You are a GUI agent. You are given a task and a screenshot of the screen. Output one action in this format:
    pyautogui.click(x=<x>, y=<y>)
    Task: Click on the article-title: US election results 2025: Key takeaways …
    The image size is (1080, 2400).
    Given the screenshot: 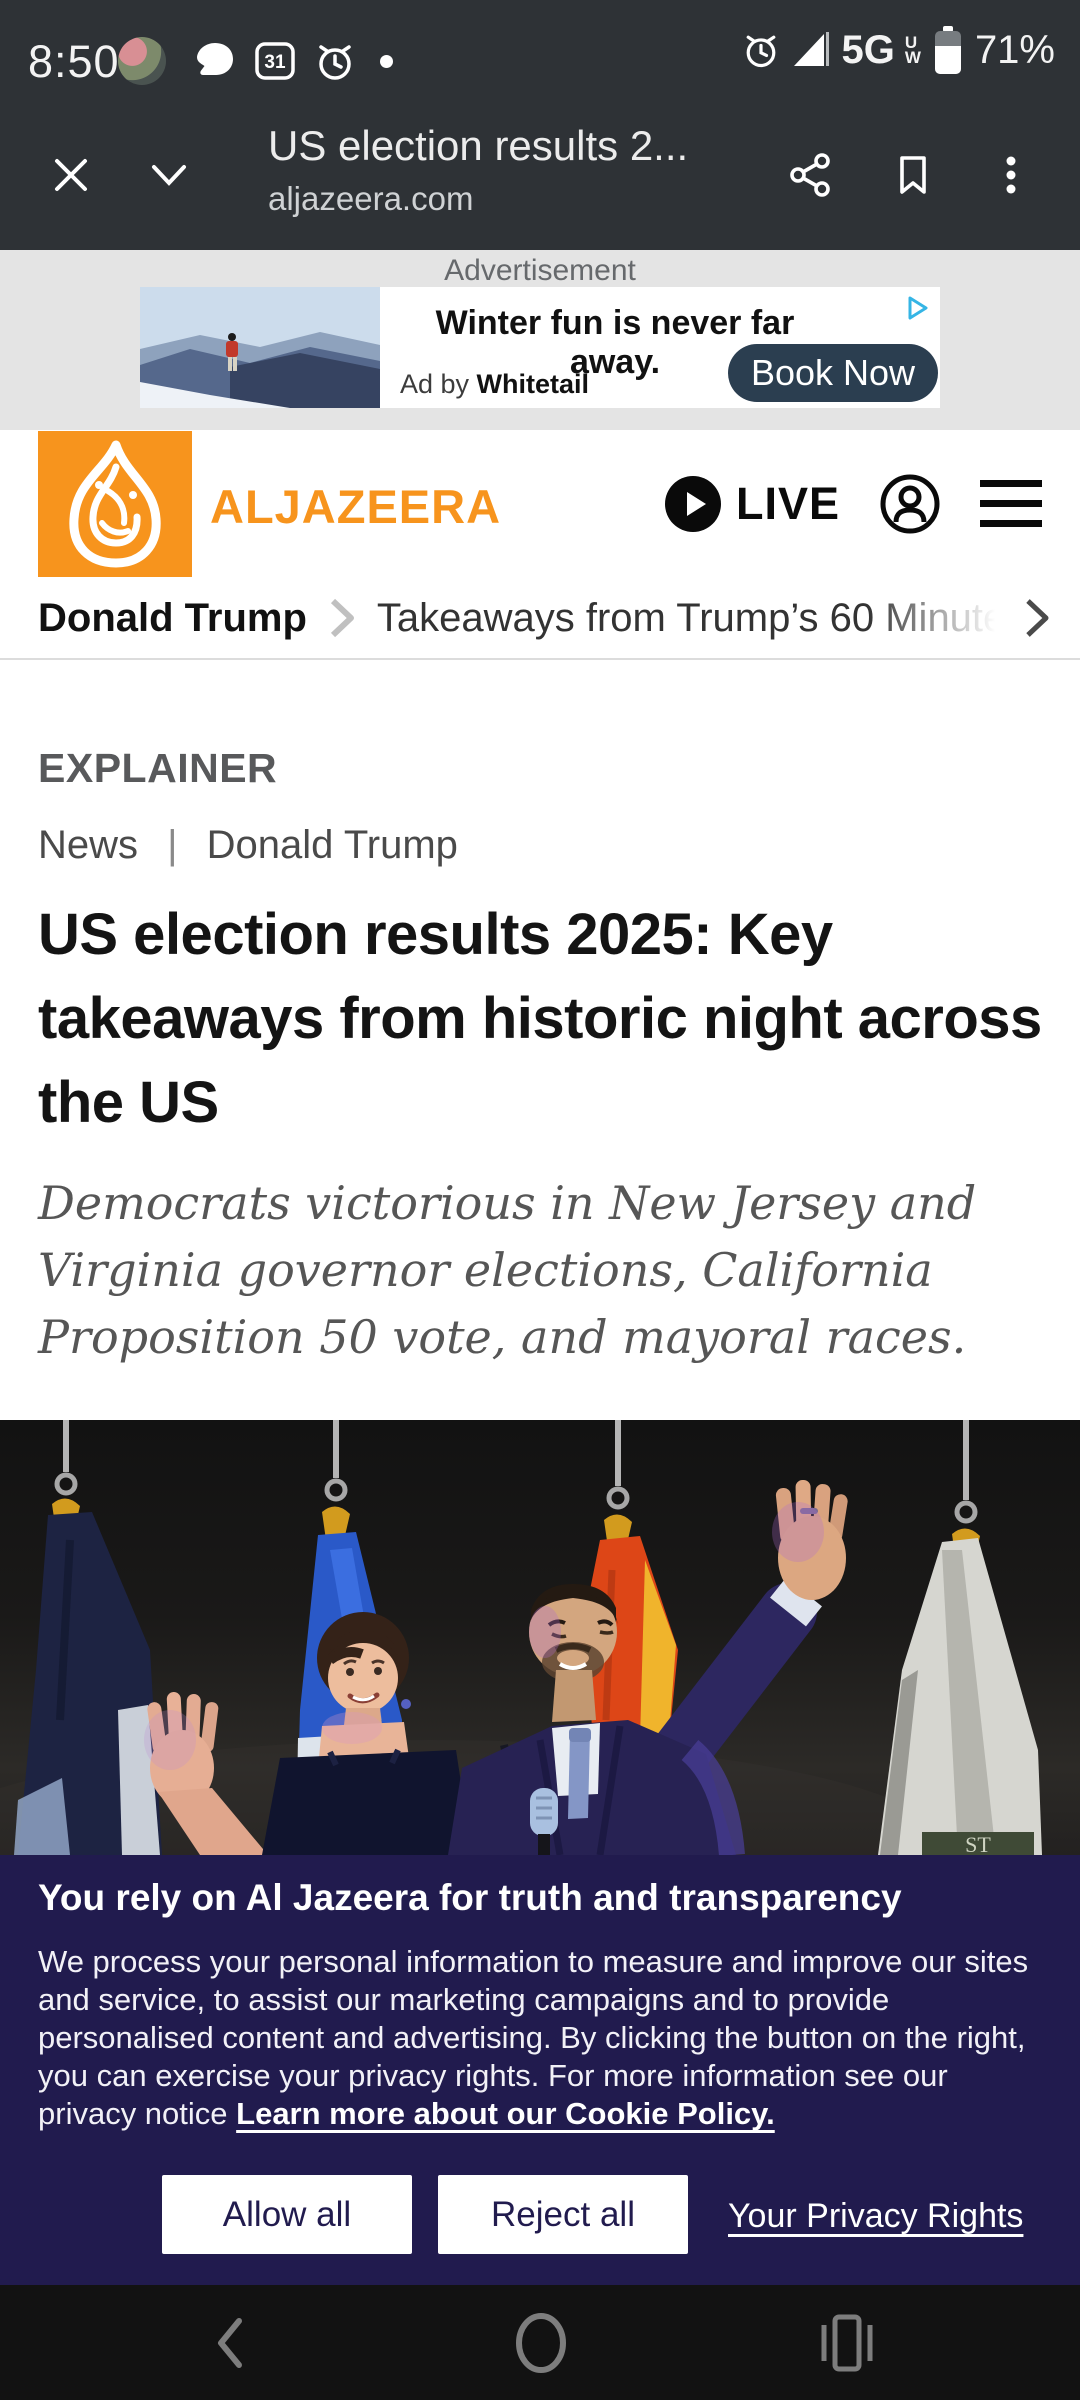 What is the action you would take?
    pyautogui.click(x=540, y=1018)
    